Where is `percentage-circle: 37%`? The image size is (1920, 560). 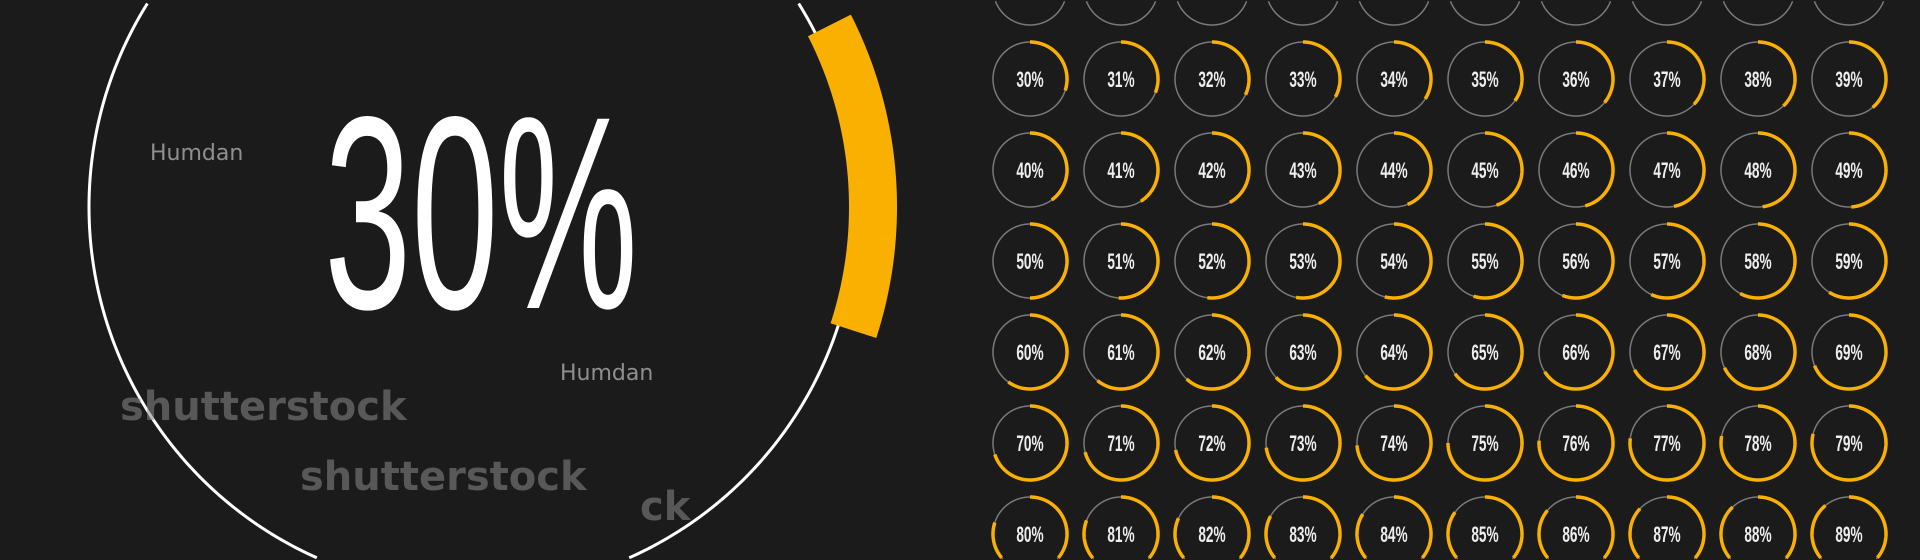
percentage-circle: 37% is located at coordinates (1667, 78).